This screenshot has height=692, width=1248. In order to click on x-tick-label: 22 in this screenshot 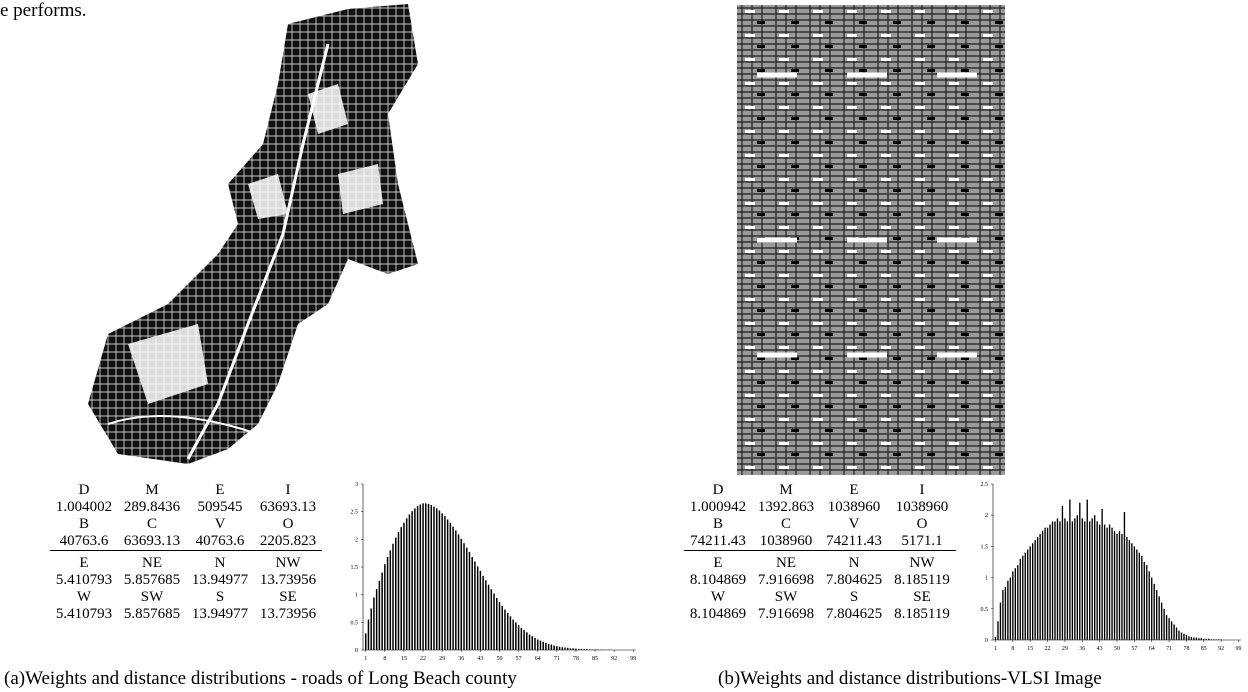, I will do `click(423, 659)`.